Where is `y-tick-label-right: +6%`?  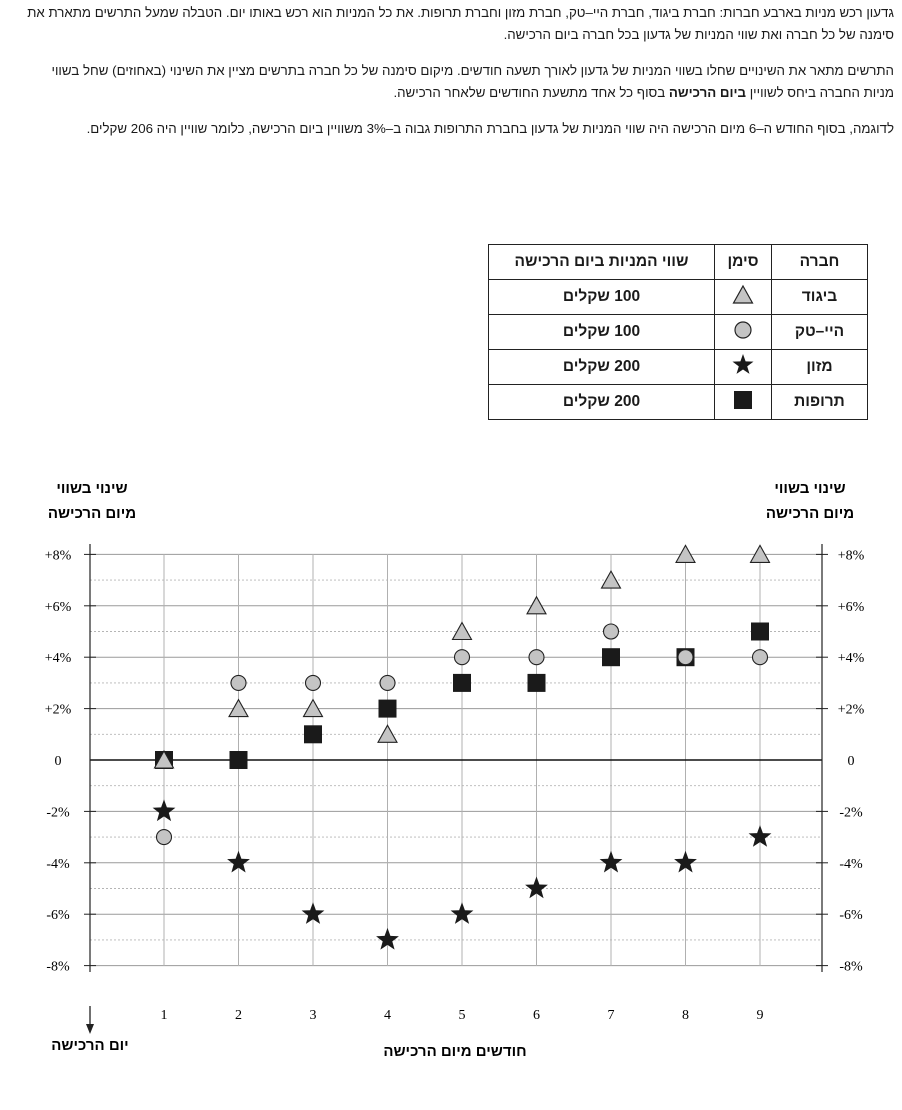 y-tick-label-right: +6% is located at coordinates (851, 607).